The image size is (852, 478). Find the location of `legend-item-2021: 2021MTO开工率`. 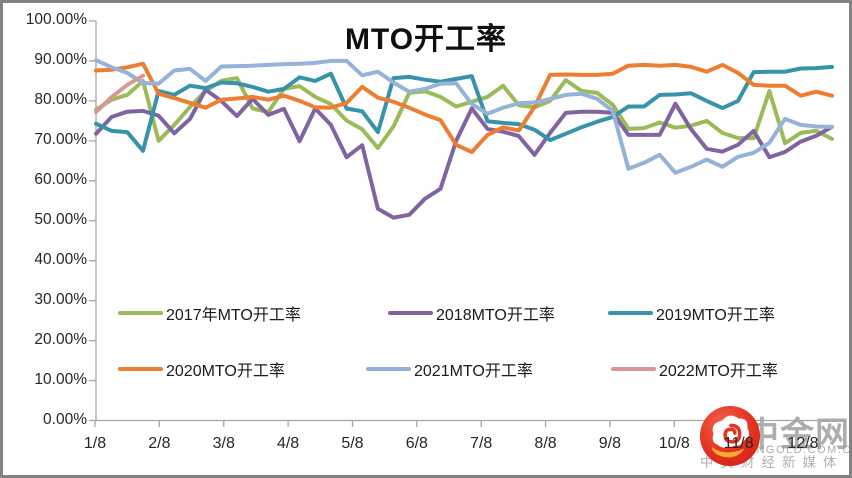

legend-item-2021: 2021MTO开工率 is located at coordinates (449, 369).